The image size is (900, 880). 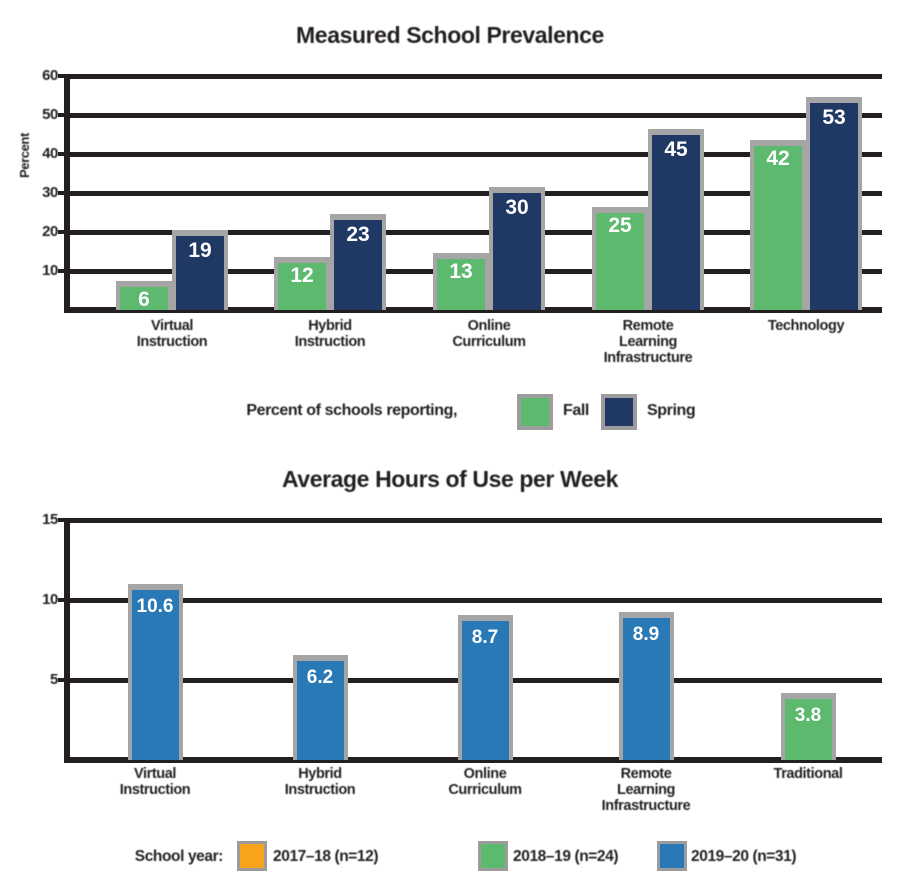 What do you see at coordinates (535, 412) in the screenshot?
I see `chart1-legend-swatch-green` at bounding box center [535, 412].